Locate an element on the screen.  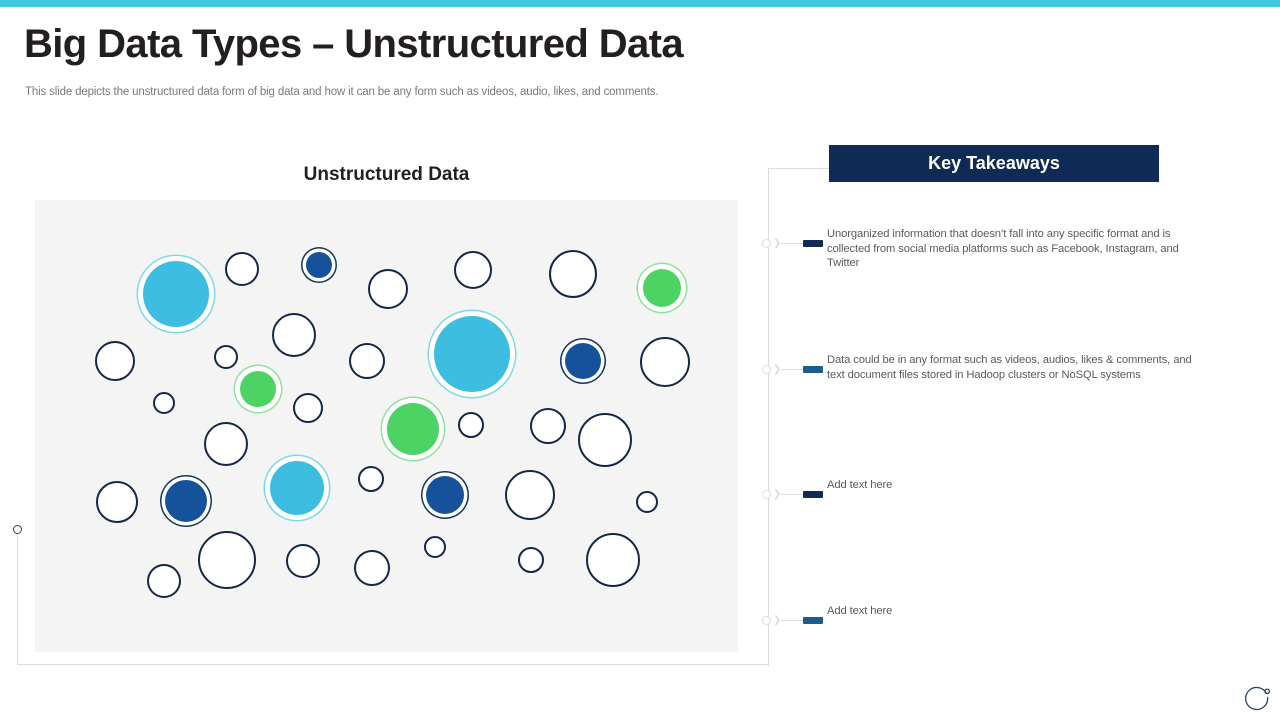
bubble-chart-title: Unstructured Data is located at coordinates (386, 174).